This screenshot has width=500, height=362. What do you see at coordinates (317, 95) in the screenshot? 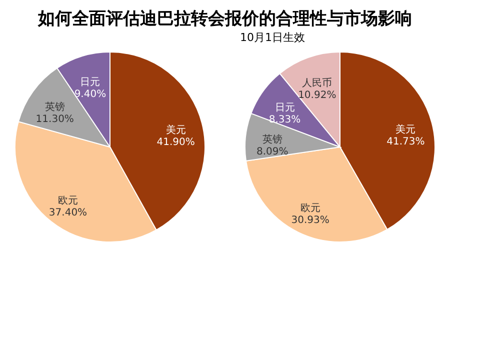
I see `data-label: 10.92%` at bounding box center [317, 95].